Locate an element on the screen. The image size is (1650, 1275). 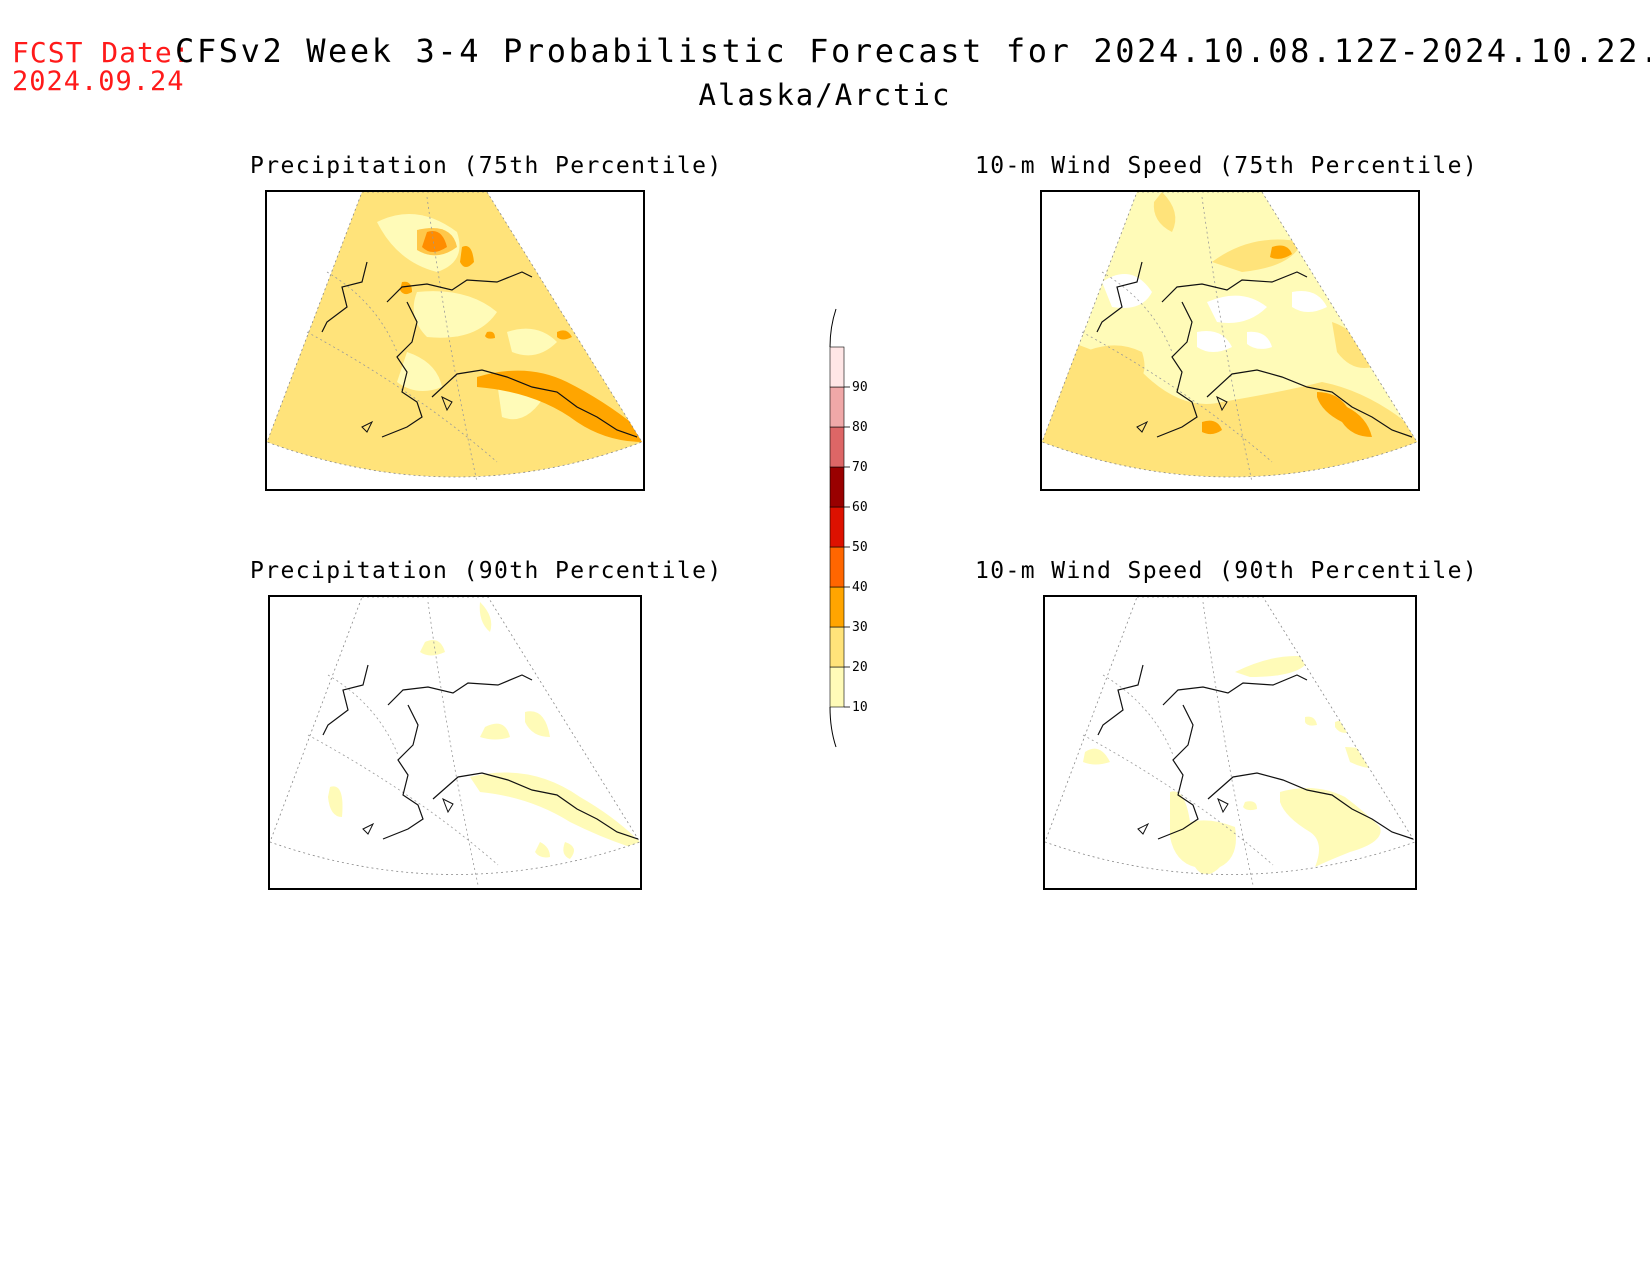
colorbar-label: 10 is located at coordinates (860, 707).